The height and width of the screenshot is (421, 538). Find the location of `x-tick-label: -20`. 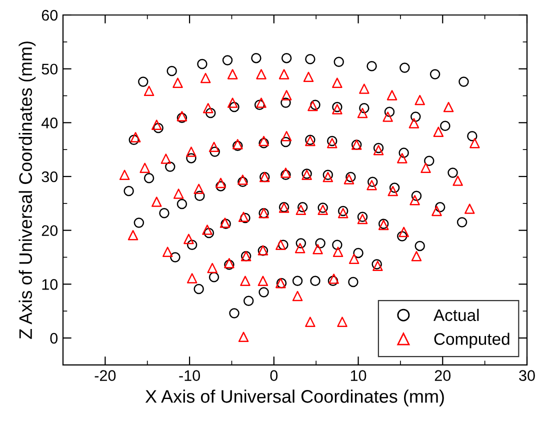

x-tick-label: -20 is located at coordinates (105, 375).